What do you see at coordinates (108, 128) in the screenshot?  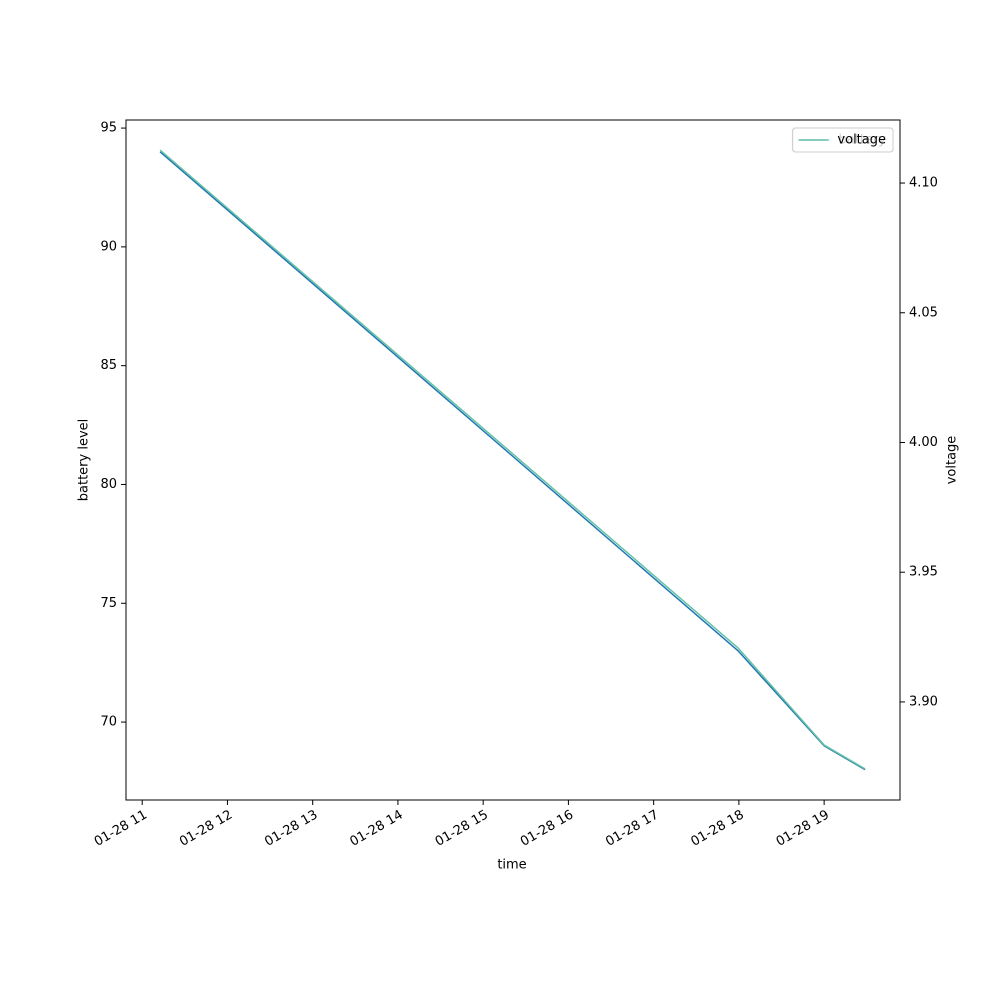 I see `y-tick-label: 95` at bounding box center [108, 128].